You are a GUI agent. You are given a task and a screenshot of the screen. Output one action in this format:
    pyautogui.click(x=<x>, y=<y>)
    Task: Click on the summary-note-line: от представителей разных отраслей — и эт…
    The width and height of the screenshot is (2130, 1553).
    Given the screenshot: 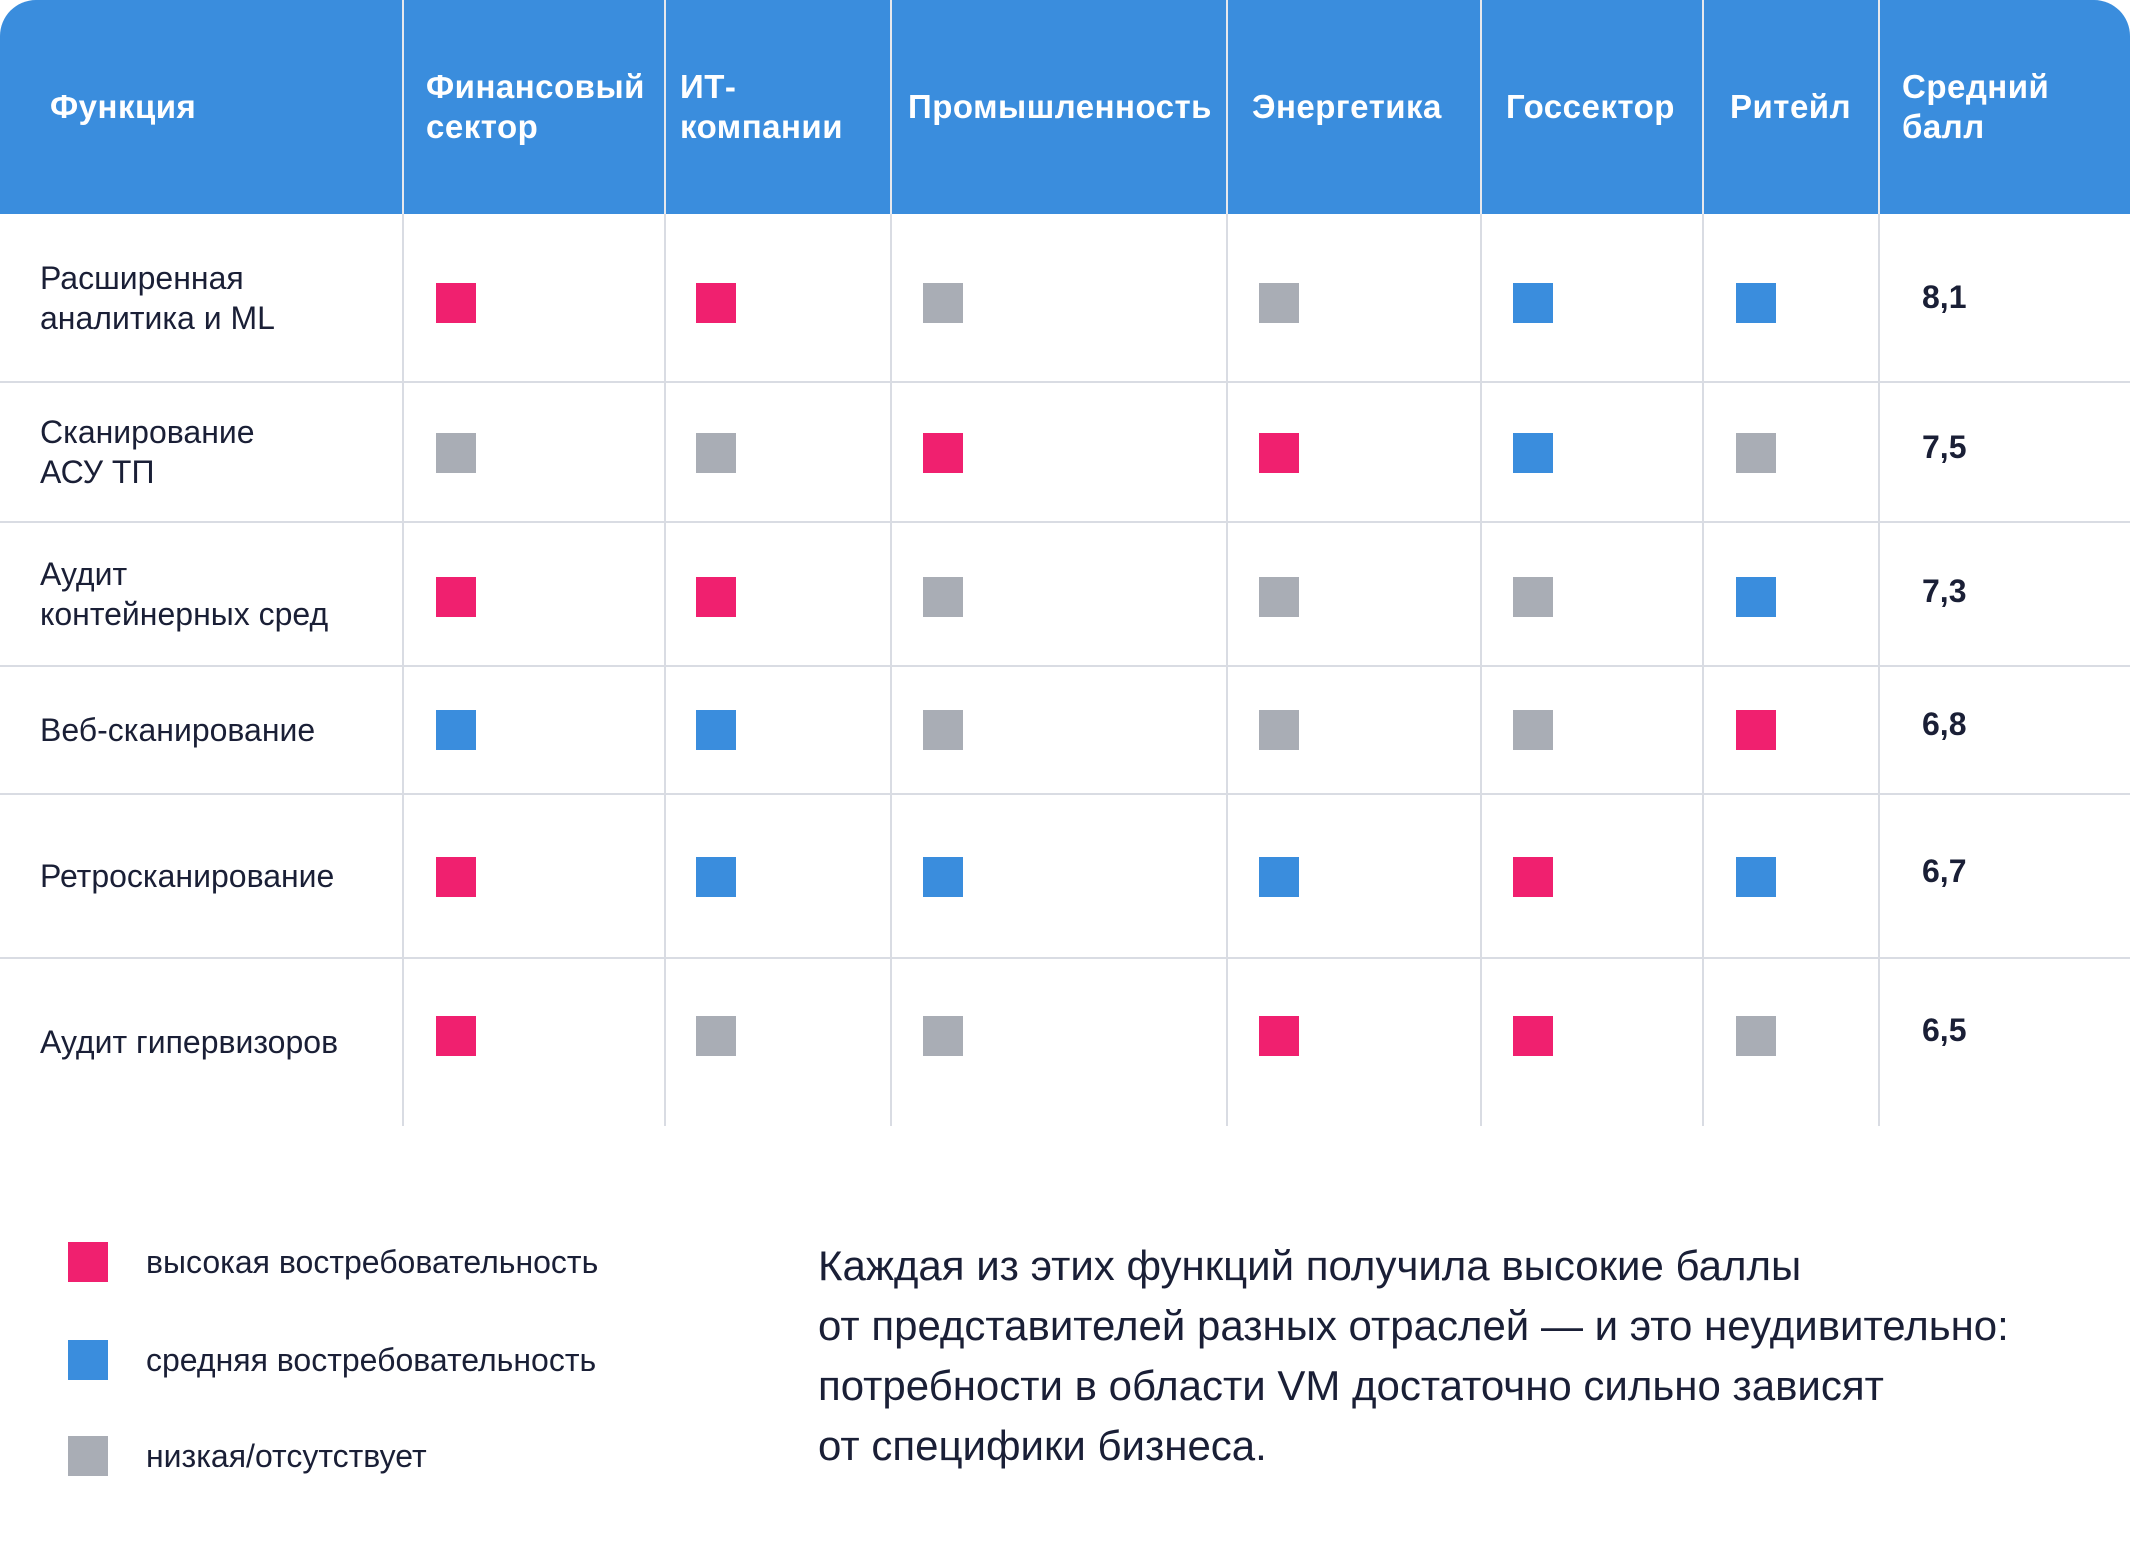 What is the action you would take?
    pyautogui.click(x=1413, y=1325)
    